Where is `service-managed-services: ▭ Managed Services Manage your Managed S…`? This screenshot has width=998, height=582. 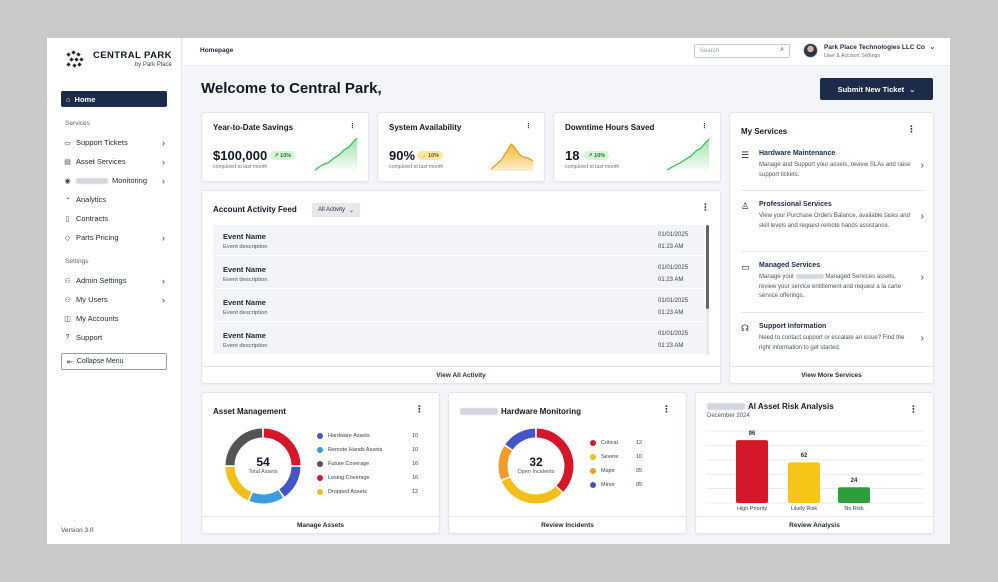
service-managed-services: ▭ Managed Services Manage your Managed S… is located at coordinates (832, 287).